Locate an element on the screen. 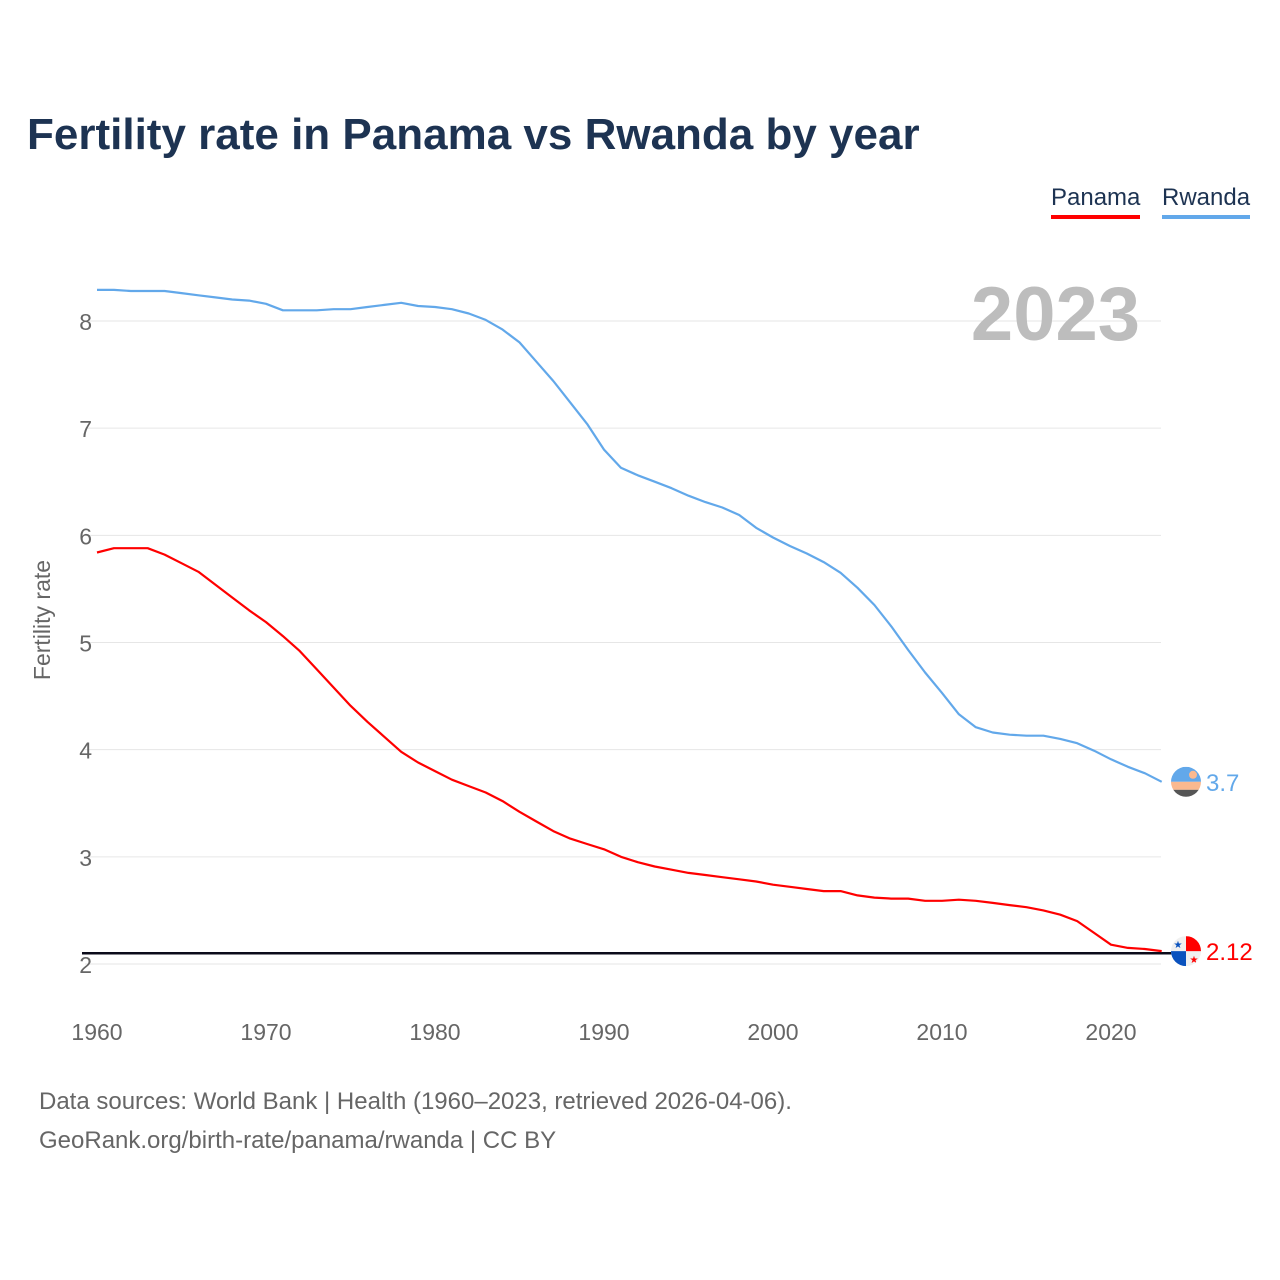  y-tick-label: 3 is located at coordinates (85, 858).